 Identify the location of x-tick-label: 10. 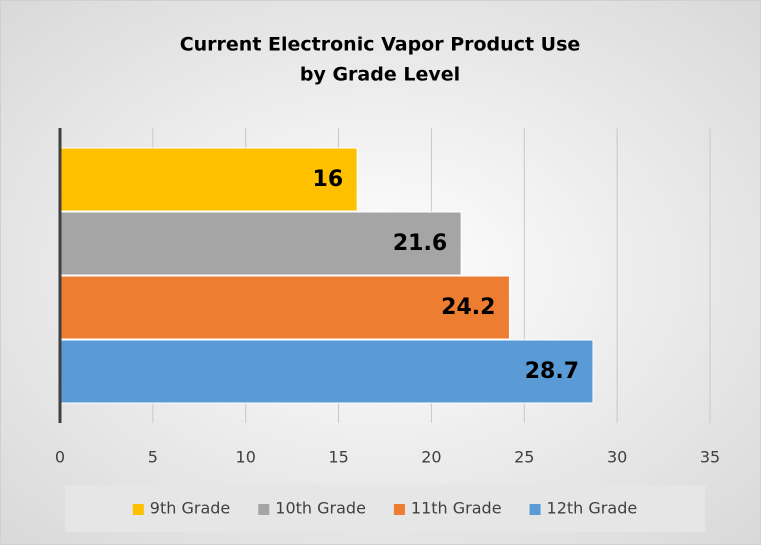
(246, 457).